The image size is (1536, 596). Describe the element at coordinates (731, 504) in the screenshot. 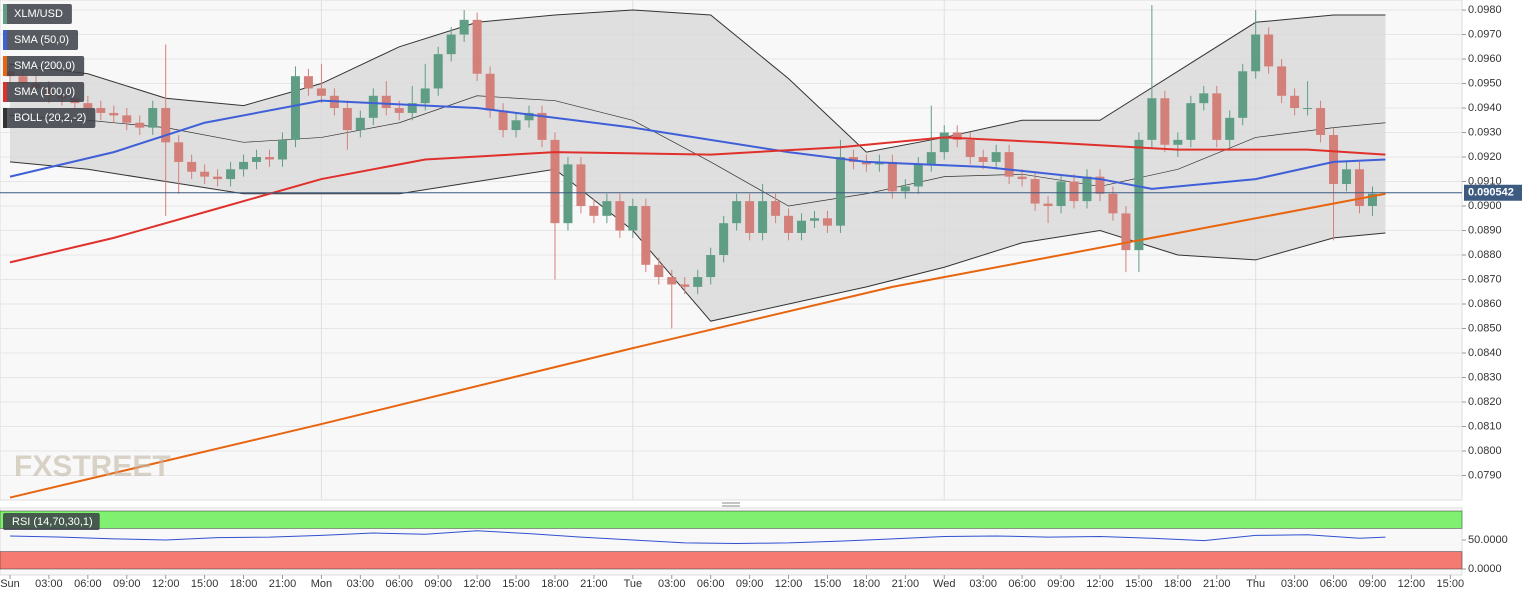

I see `splitter` at that location.